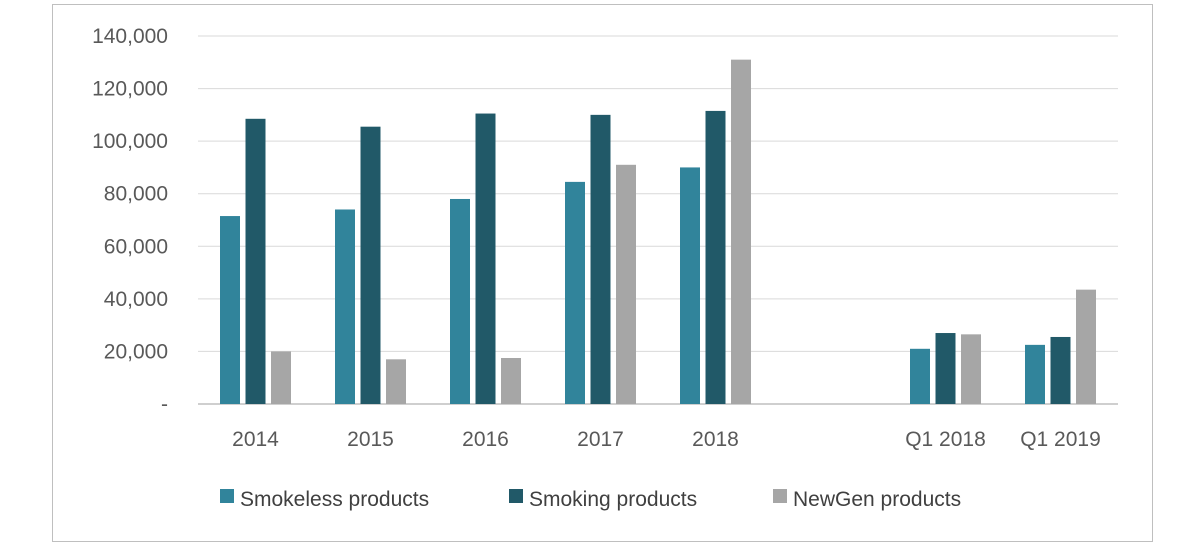 The height and width of the screenshot is (550, 1200). What do you see at coordinates (600, 439) in the screenshot?
I see `x-tick-label: 2017` at bounding box center [600, 439].